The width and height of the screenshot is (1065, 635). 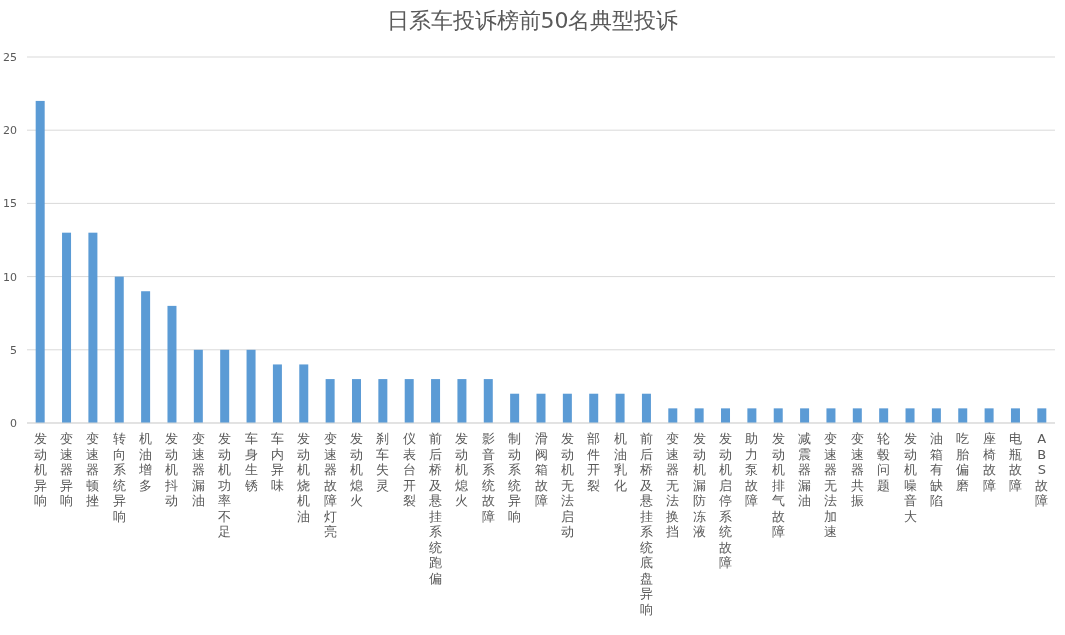 I want to click on x-tick-label: 制动系统异响, so click(x=515, y=477).